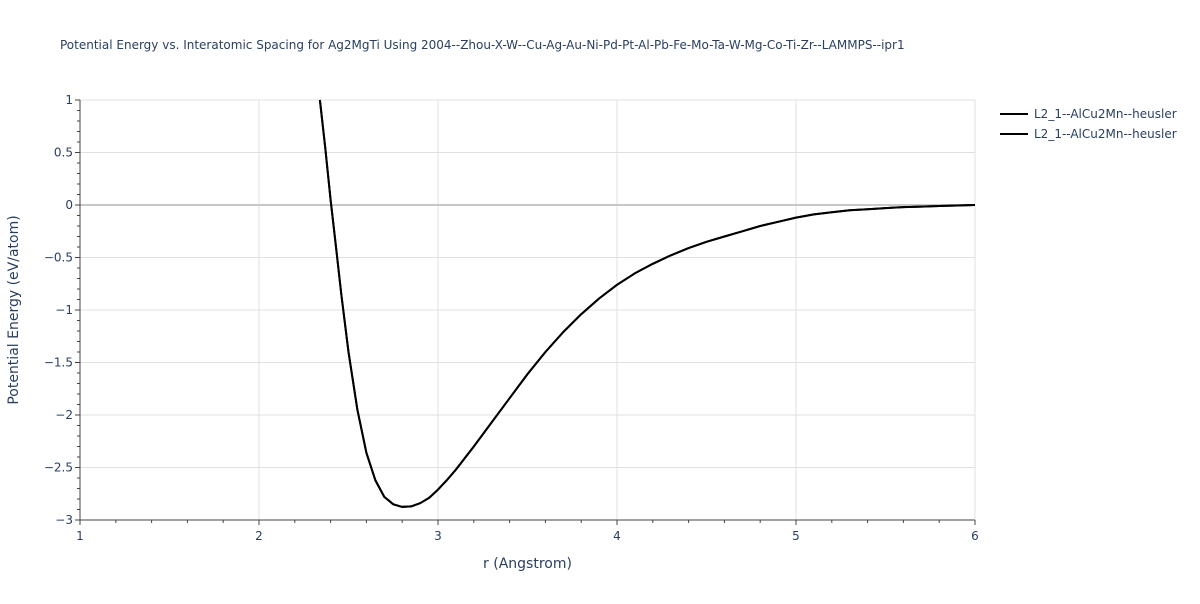  I want to click on y-tick-label: −3, so click(64, 520).